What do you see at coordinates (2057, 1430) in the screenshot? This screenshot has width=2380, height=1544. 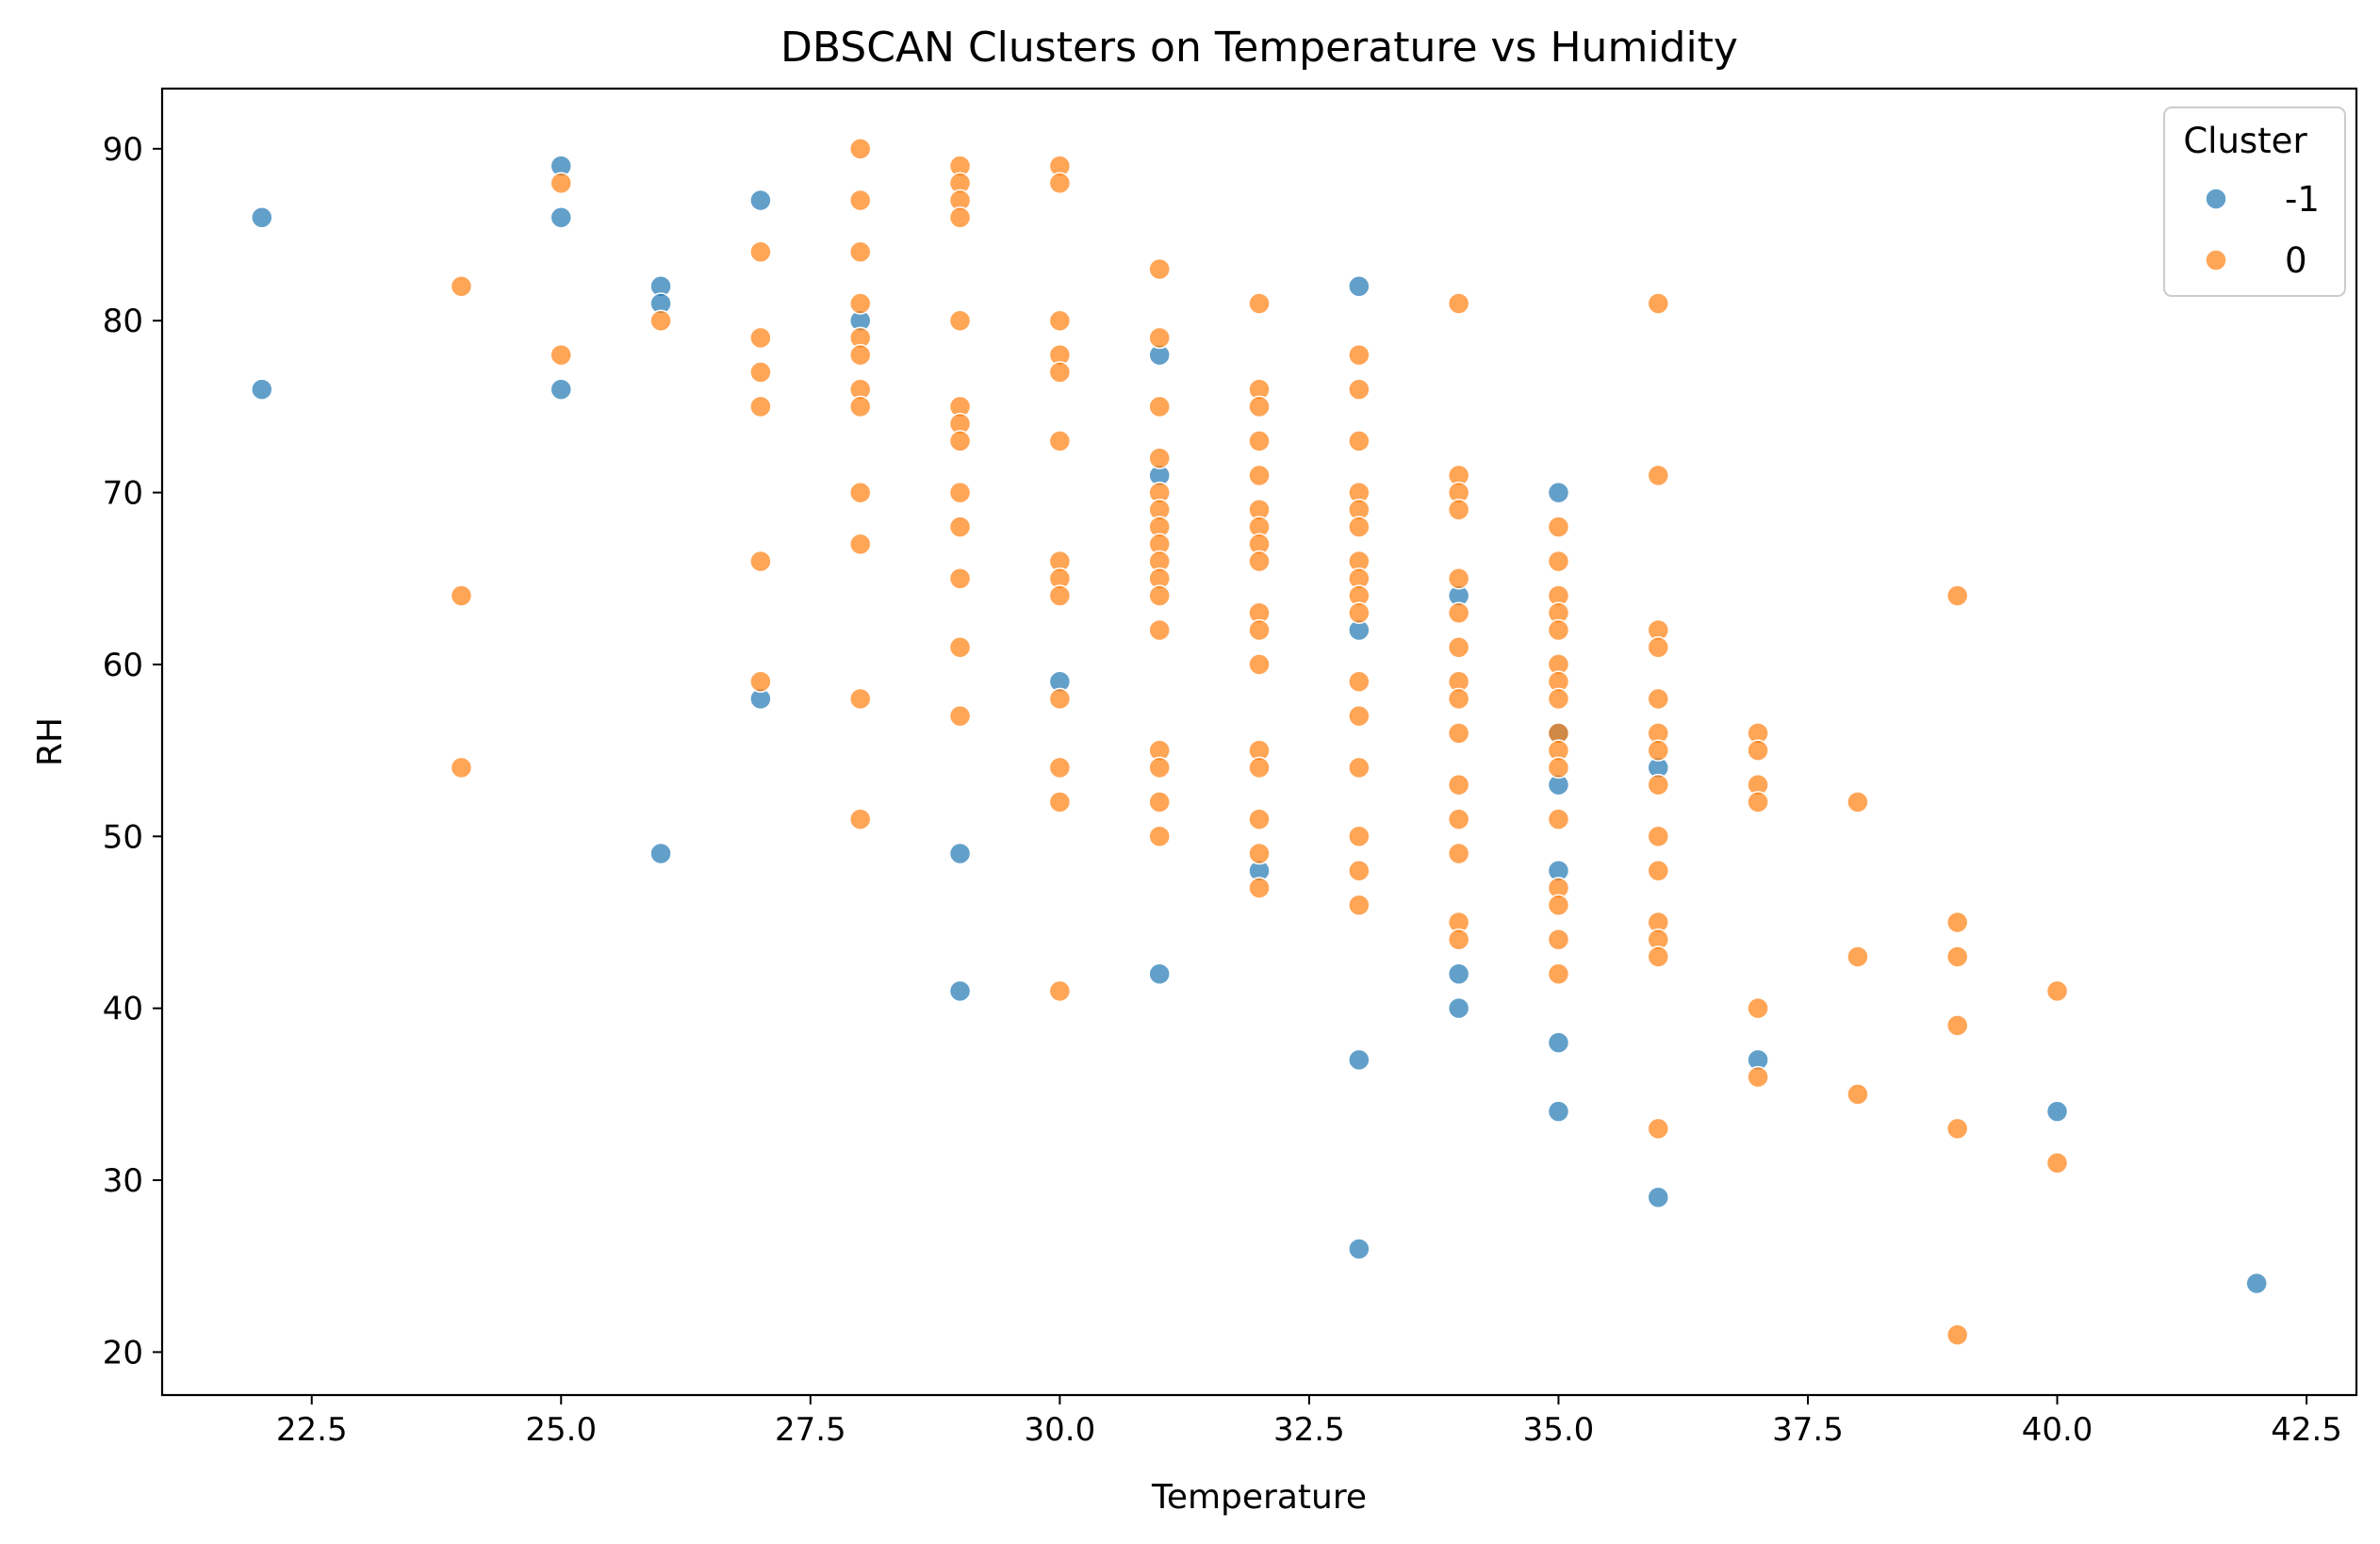 I see `x-tick-label: 40.0` at bounding box center [2057, 1430].